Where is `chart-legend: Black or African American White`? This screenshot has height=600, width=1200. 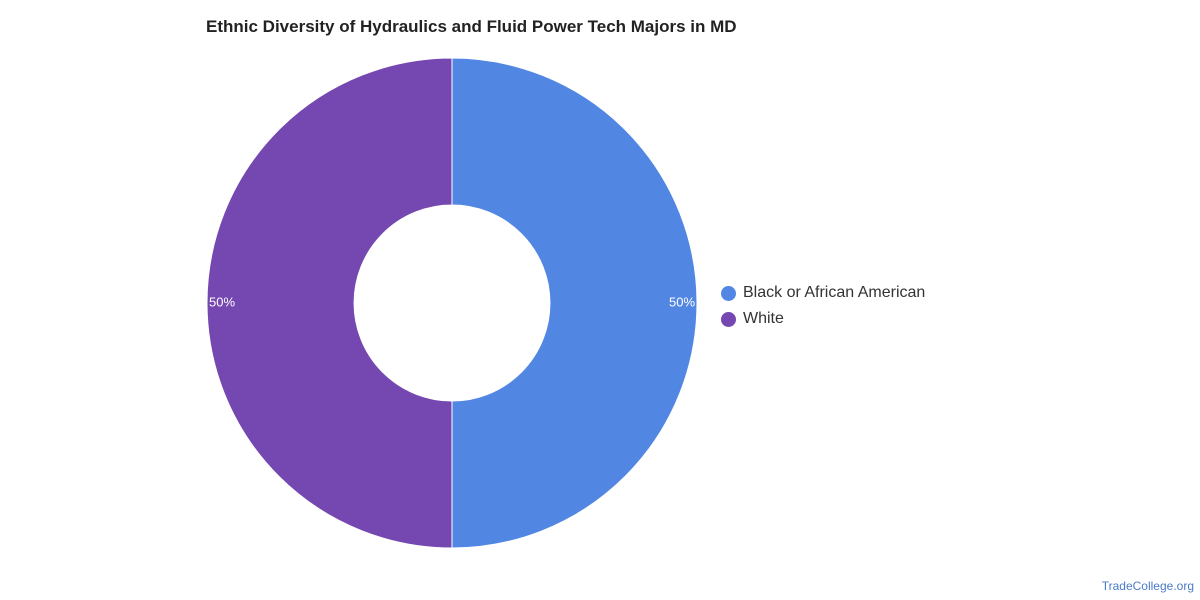
chart-legend: Black or African American White is located at coordinates (823, 306).